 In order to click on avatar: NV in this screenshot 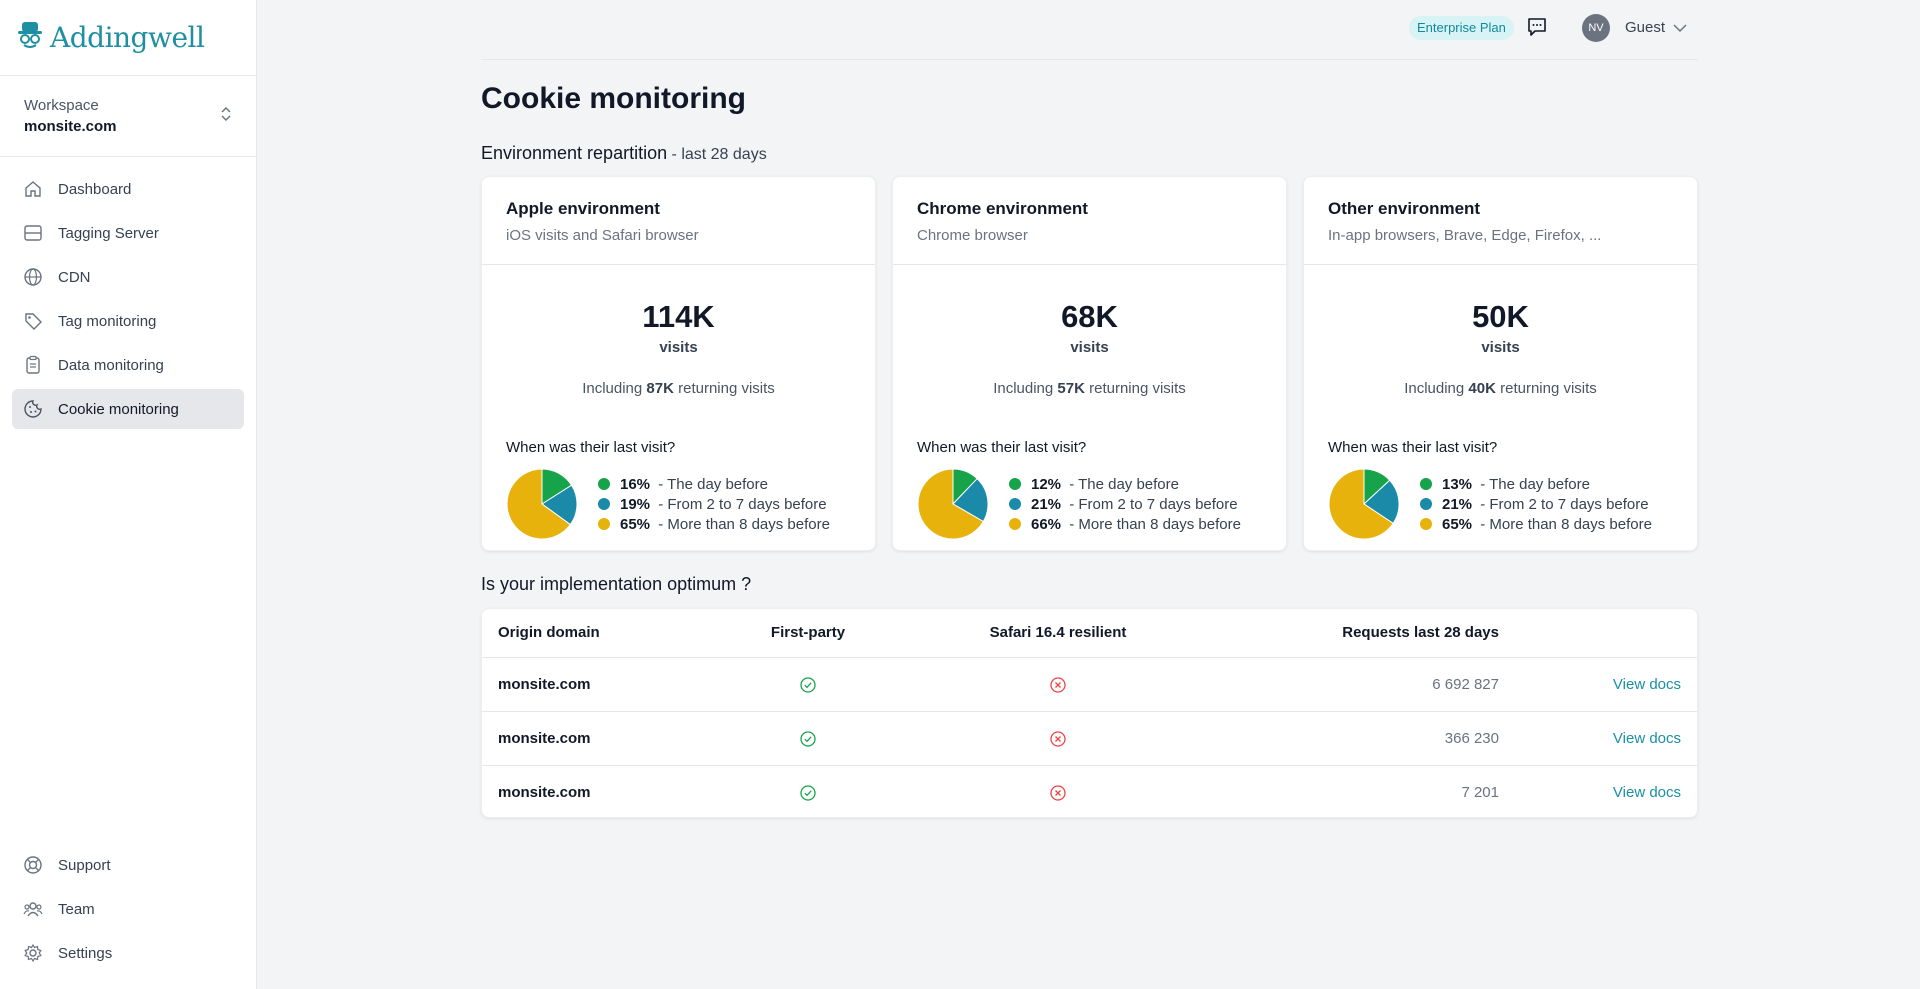, I will do `click(1596, 28)`.